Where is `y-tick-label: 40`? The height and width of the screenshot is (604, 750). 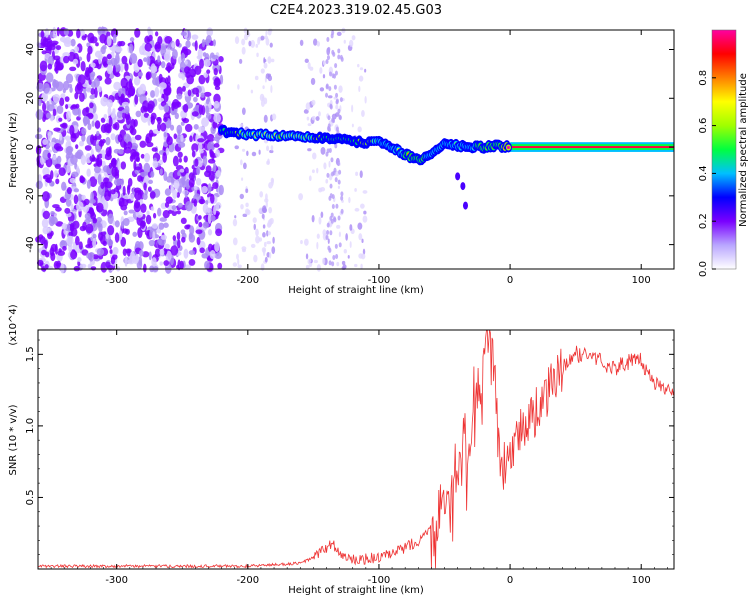
y-tick-label: 40 is located at coordinates (30, 49).